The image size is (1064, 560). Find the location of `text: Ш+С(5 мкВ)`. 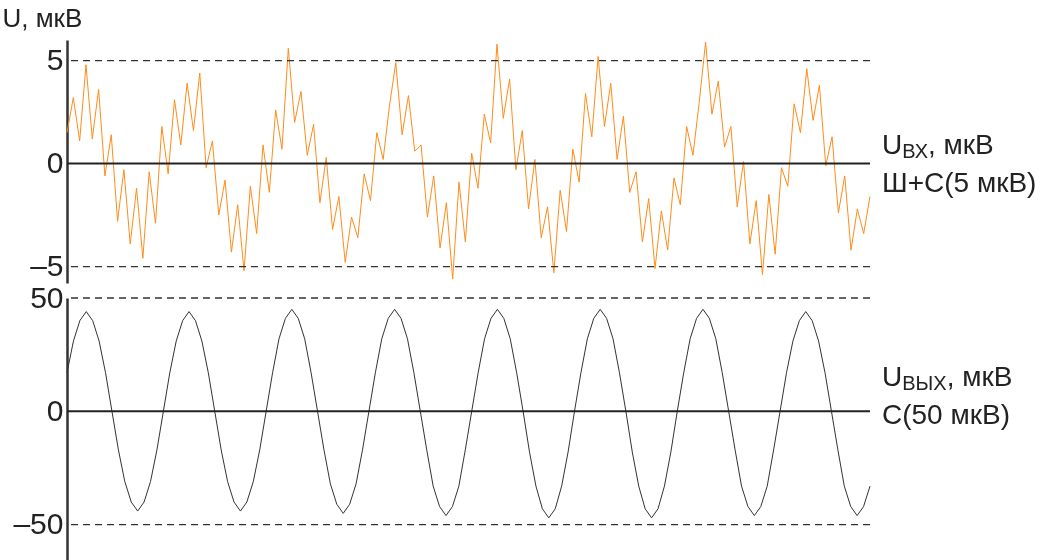

text: Ш+С(5 мкВ) is located at coordinates (959, 182).